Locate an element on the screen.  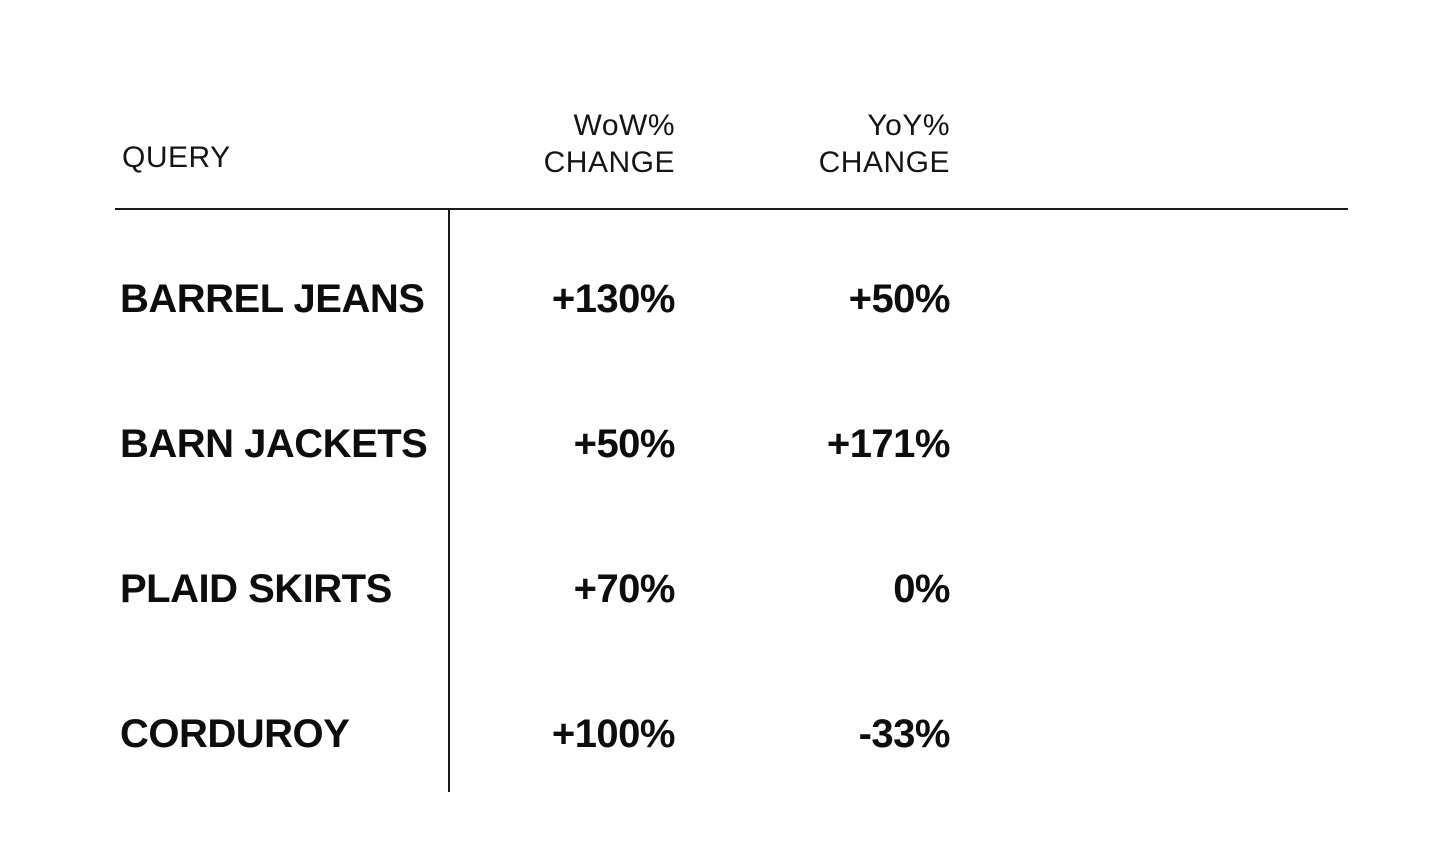
table-row: BARN JACKETS +50% +171% is located at coordinates (728, 444).